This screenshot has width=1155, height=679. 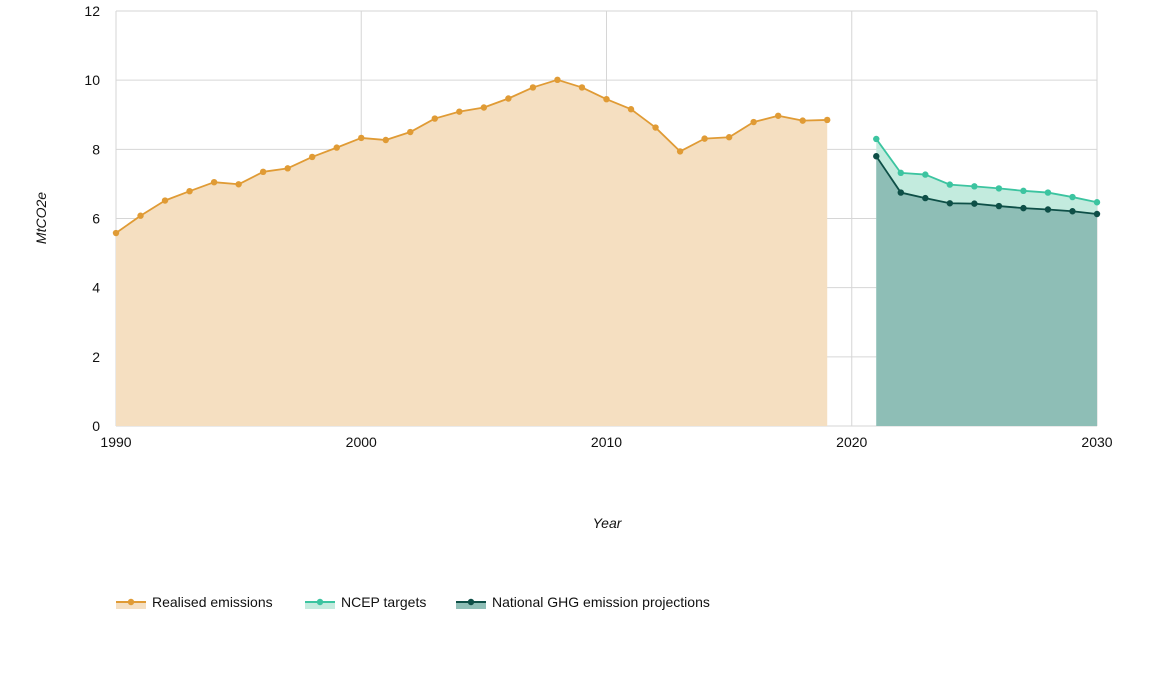 I want to click on y-tick-label: 8, so click(x=96, y=149).